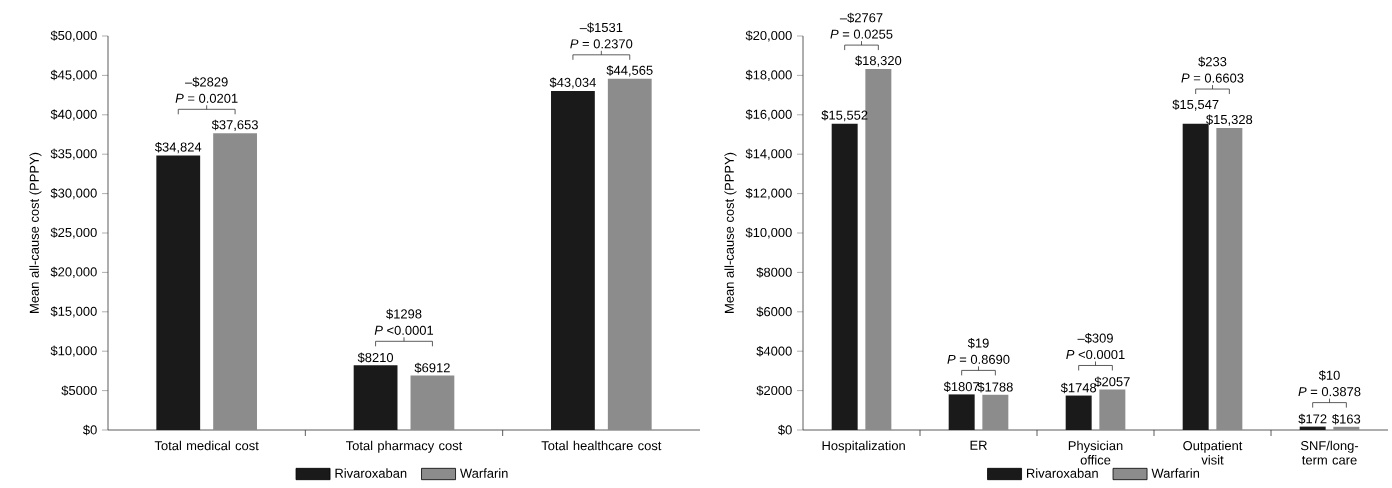 The height and width of the screenshot is (488, 1392). I want to click on data-label: $6912, so click(432, 368).